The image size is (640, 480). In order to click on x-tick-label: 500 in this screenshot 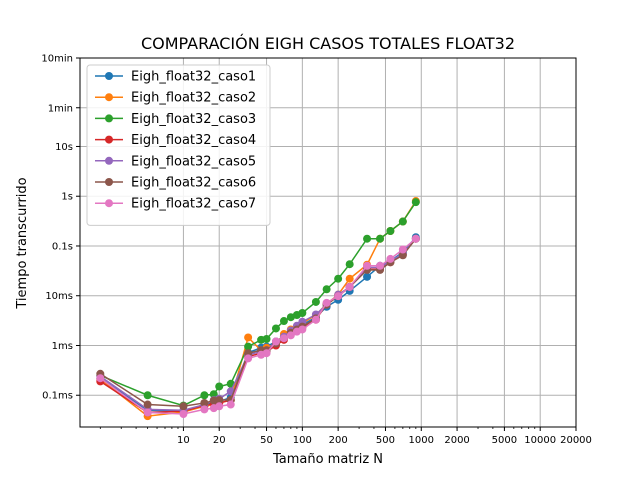, I will do `click(385, 440)`.